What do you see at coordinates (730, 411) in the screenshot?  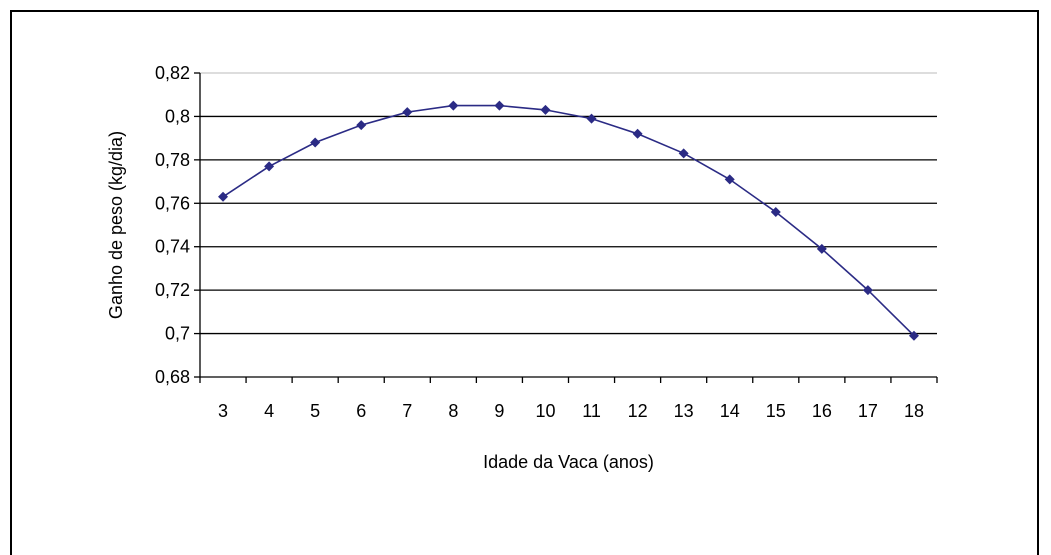 I see `x-tick-label: 14` at bounding box center [730, 411].